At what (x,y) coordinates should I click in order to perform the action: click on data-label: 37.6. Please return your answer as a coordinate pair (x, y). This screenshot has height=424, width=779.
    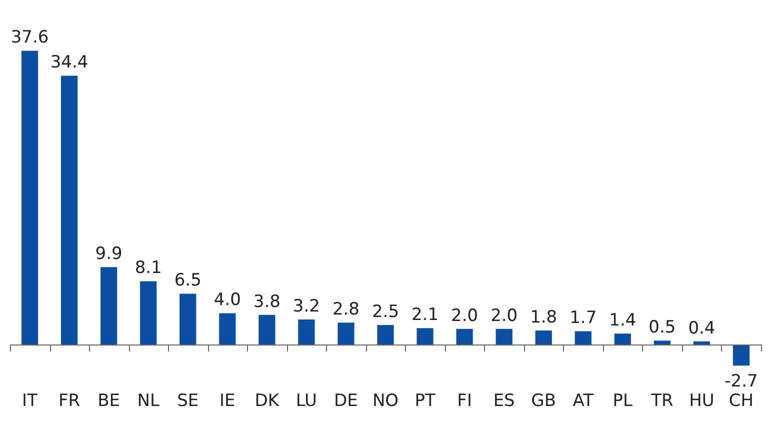
    Looking at the image, I should click on (29, 38).